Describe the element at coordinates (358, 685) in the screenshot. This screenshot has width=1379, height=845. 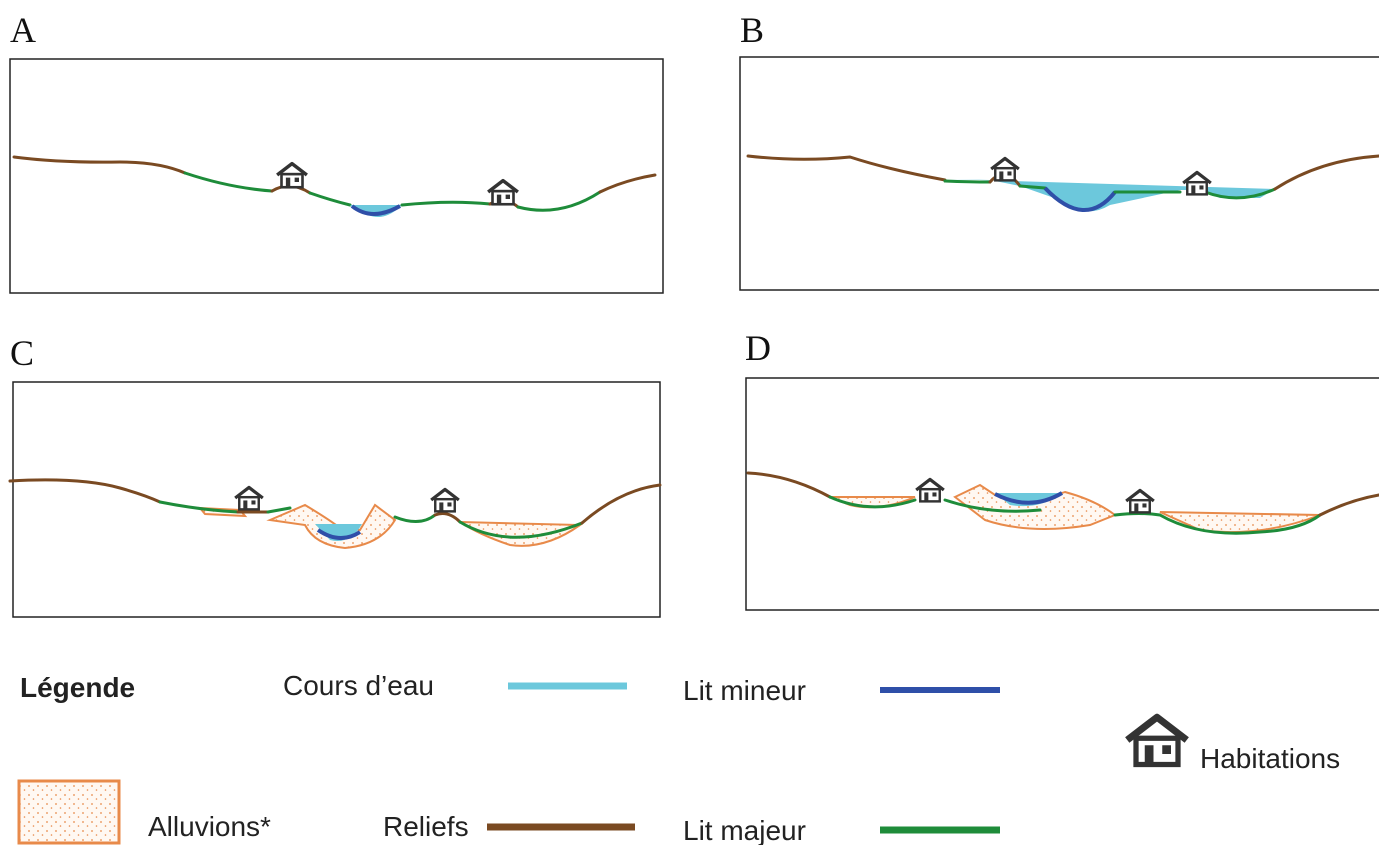
I see `legend-label: Cours d’eau` at that location.